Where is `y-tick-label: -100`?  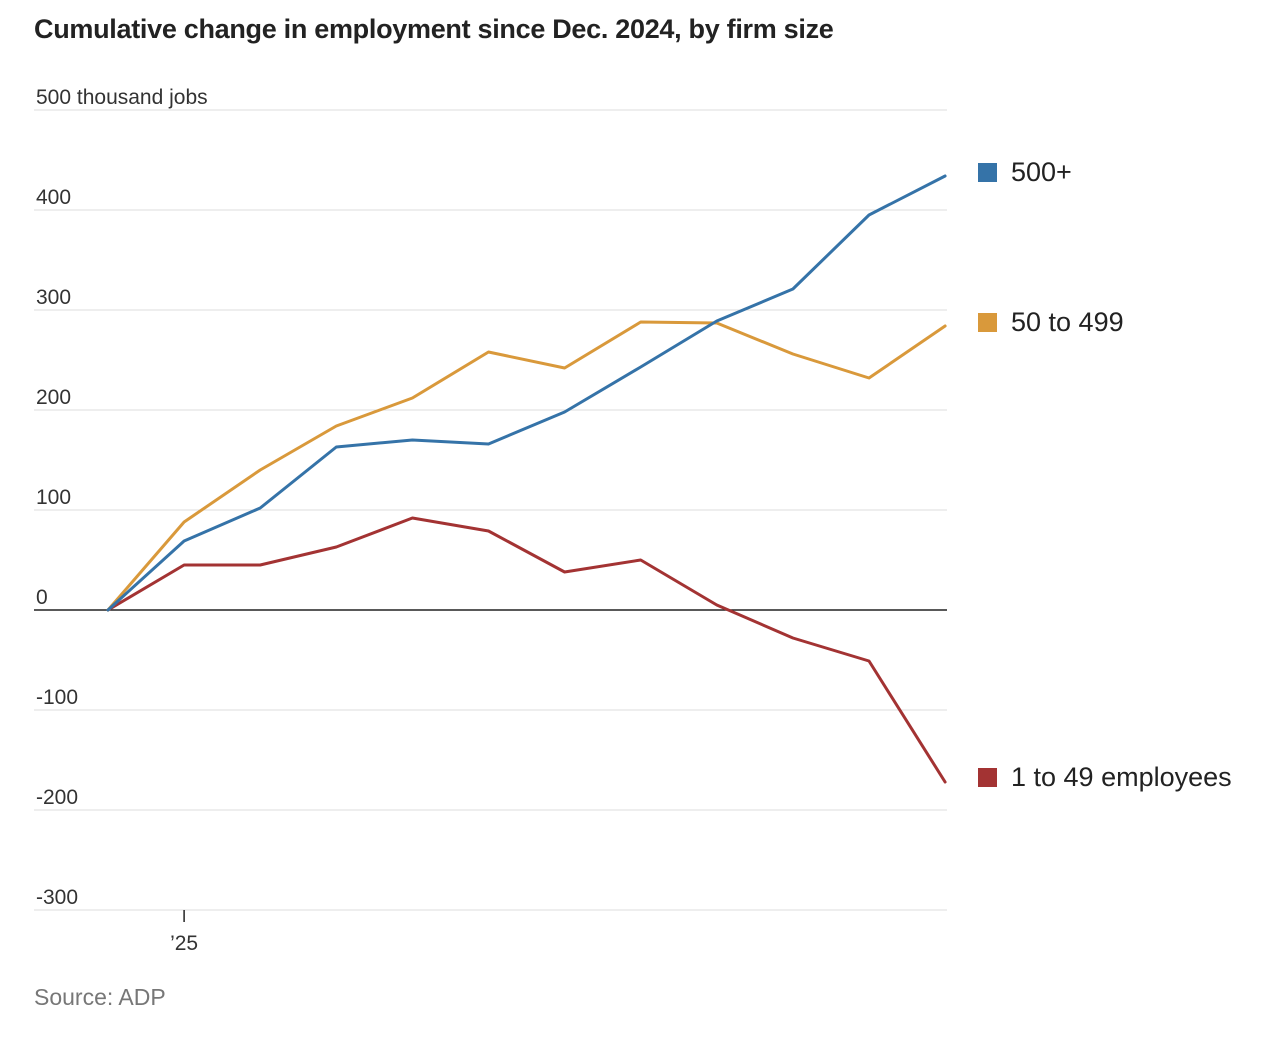
y-tick-label: -100 is located at coordinates (57, 697).